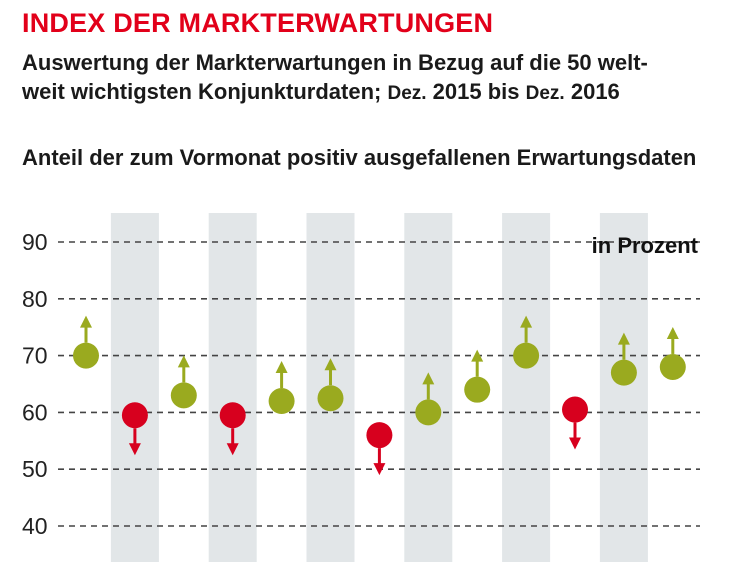 The height and width of the screenshot is (562, 750). What do you see at coordinates (476, 91) in the screenshot?
I see `subtitle-line-2-mid: 2015 bis` at bounding box center [476, 91].